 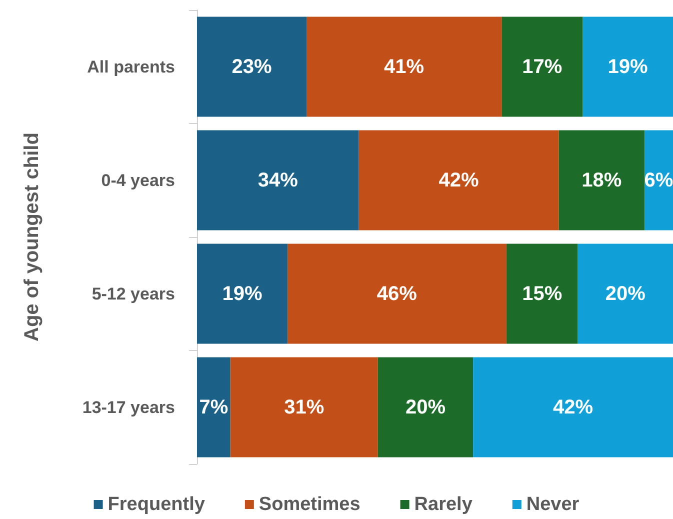 I want to click on data-label: 31%, so click(x=304, y=407).